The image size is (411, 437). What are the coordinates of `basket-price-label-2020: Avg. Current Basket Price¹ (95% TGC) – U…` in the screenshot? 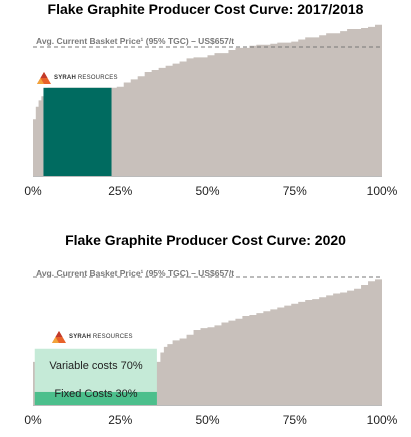 It's located at (135, 273).